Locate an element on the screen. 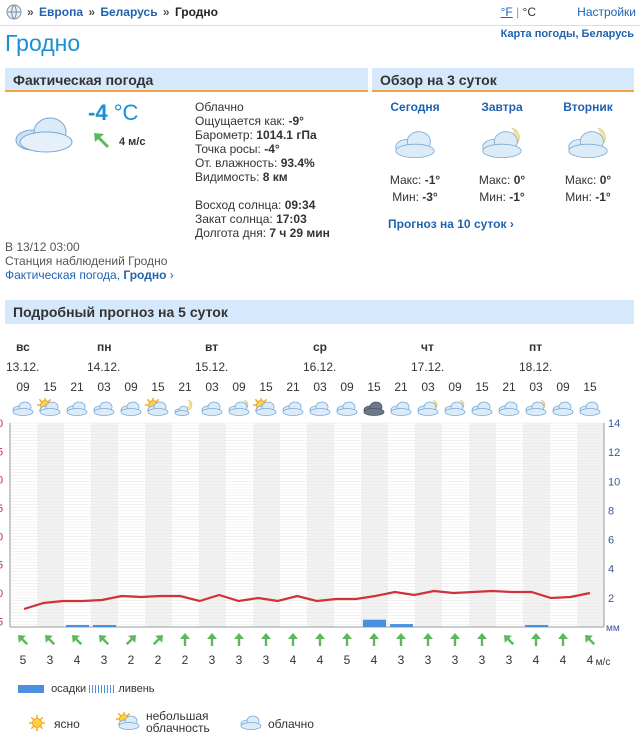  link-arrow: › is located at coordinates (511, 224).